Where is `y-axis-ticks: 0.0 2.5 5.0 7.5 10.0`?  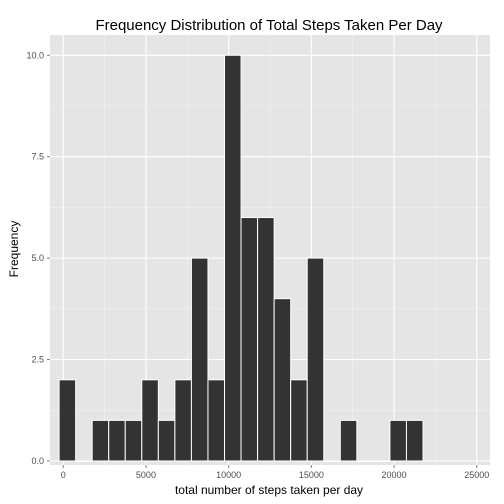
y-axis-ticks: 0.0 2.5 5.0 7.5 10.0 is located at coordinates (38, 258).